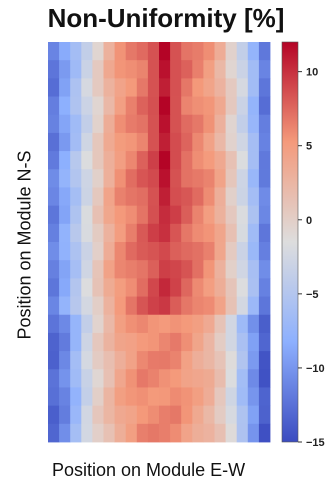  What do you see at coordinates (312, 295) in the screenshot?
I see `colorbar-tick-label: −5` at bounding box center [312, 295].